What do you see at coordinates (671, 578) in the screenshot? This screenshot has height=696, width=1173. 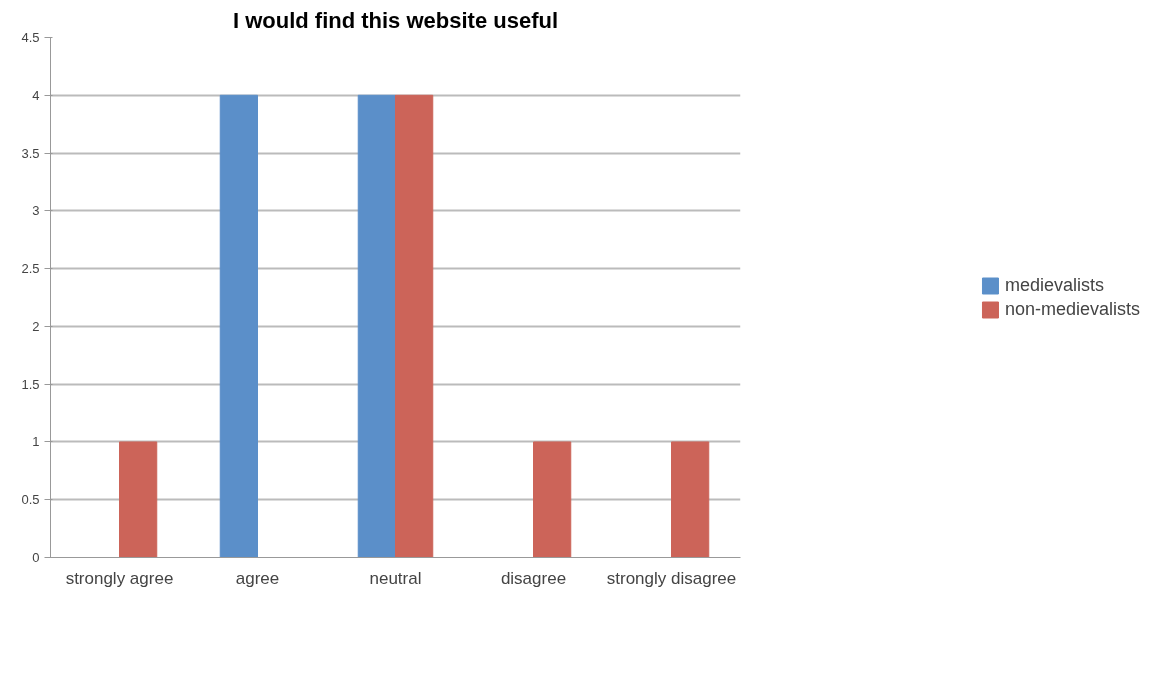 I see `x-tick-label: strongly disagree` at bounding box center [671, 578].